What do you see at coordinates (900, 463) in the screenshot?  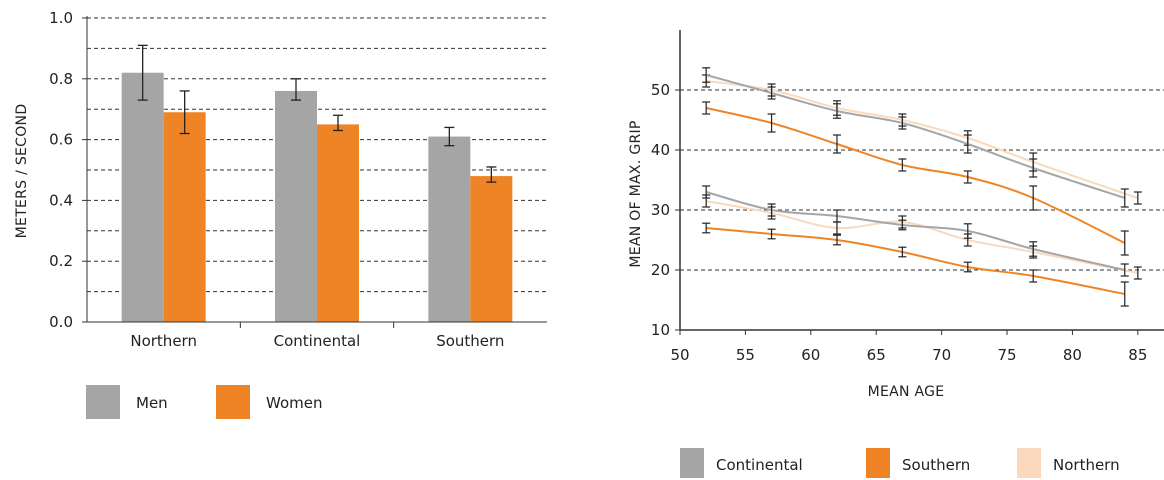 I see `line-chart-legend: Continental Southern Northern` at bounding box center [900, 463].